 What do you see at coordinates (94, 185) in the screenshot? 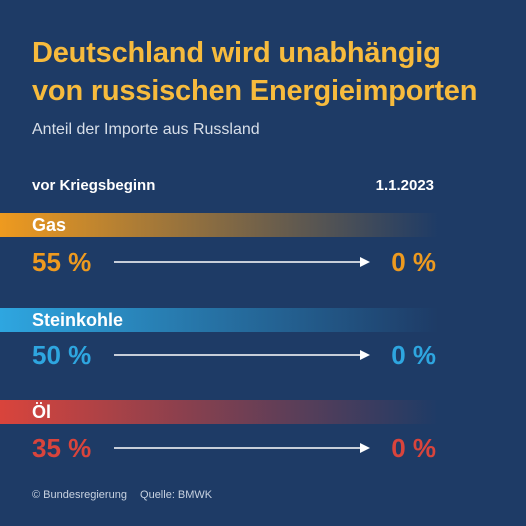
I see `column-header-before: vor Kriegsbeginn` at bounding box center [94, 185].